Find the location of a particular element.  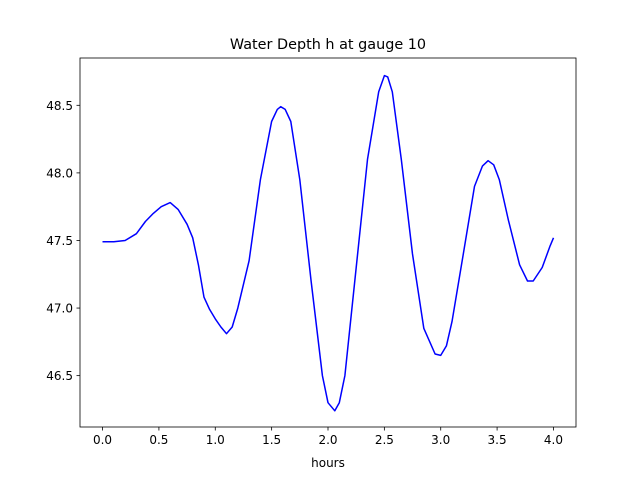

x-axis-label: hours is located at coordinates (328, 463).